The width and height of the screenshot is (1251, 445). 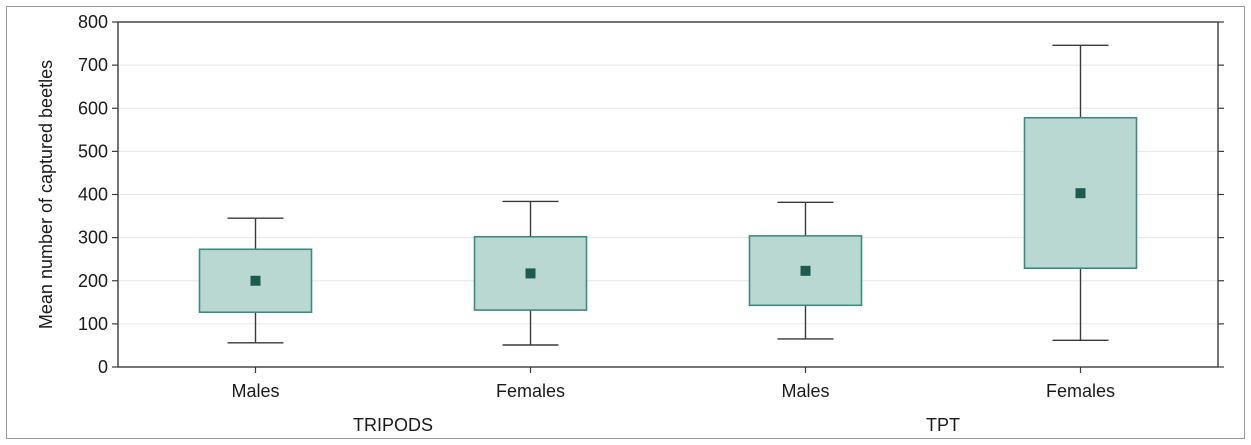 What do you see at coordinates (93, 108) in the screenshot?
I see `y-tick-label: 600` at bounding box center [93, 108].